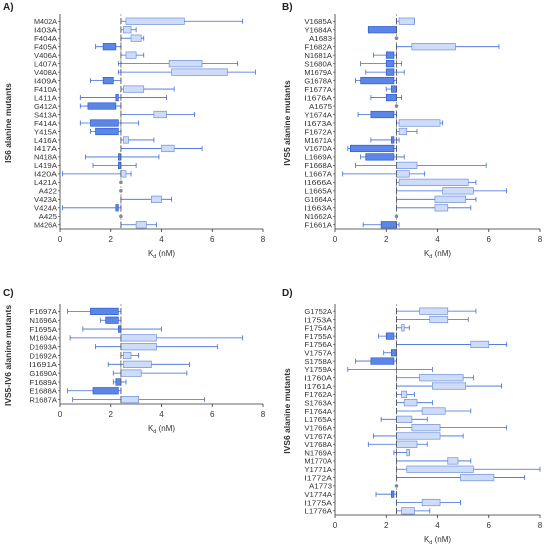  Describe the element at coordinates (45, 80) in the screenshot. I see `category-tick-label: I409A` at that location.